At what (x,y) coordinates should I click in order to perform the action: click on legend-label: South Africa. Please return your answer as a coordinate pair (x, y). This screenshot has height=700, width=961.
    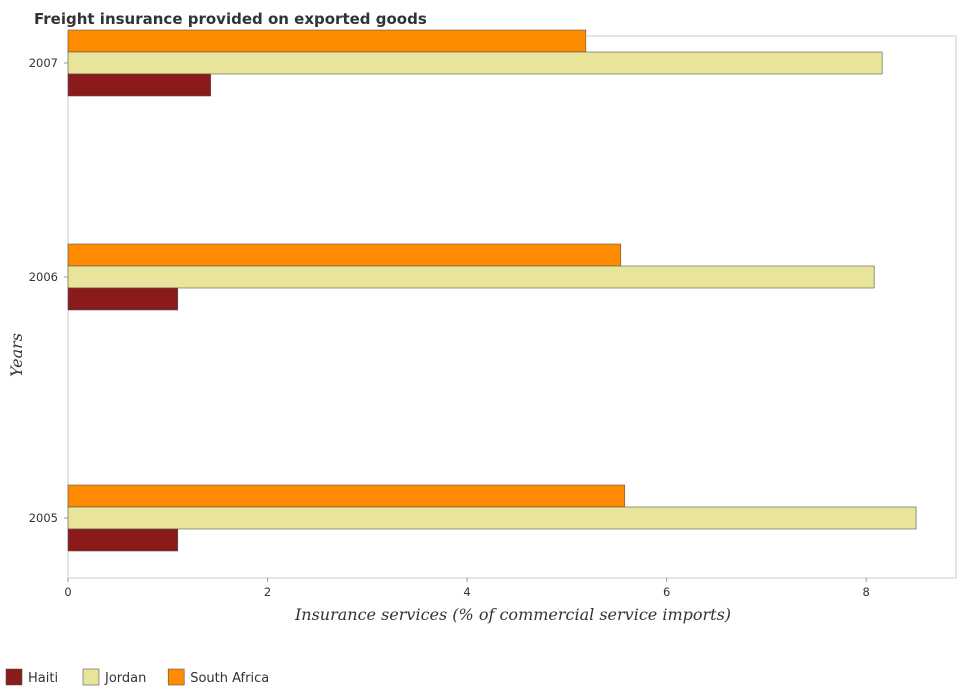
    Looking at the image, I should click on (229, 678).